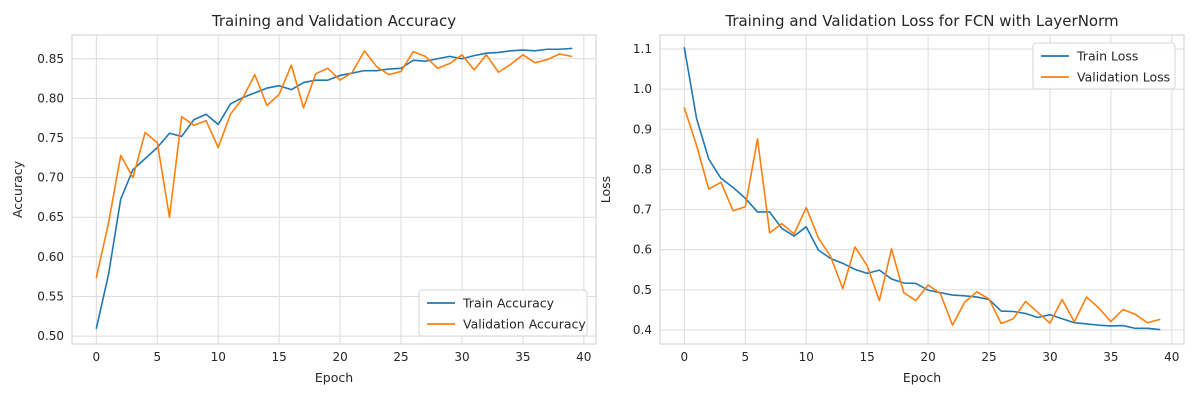 Image resolution: width=1200 pixels, height=400 pixels. What do you see at coordinates (642, 169) in the screenshot?
I see `loss-y-tick-label: 0.8` at bounding box center [642, 169].